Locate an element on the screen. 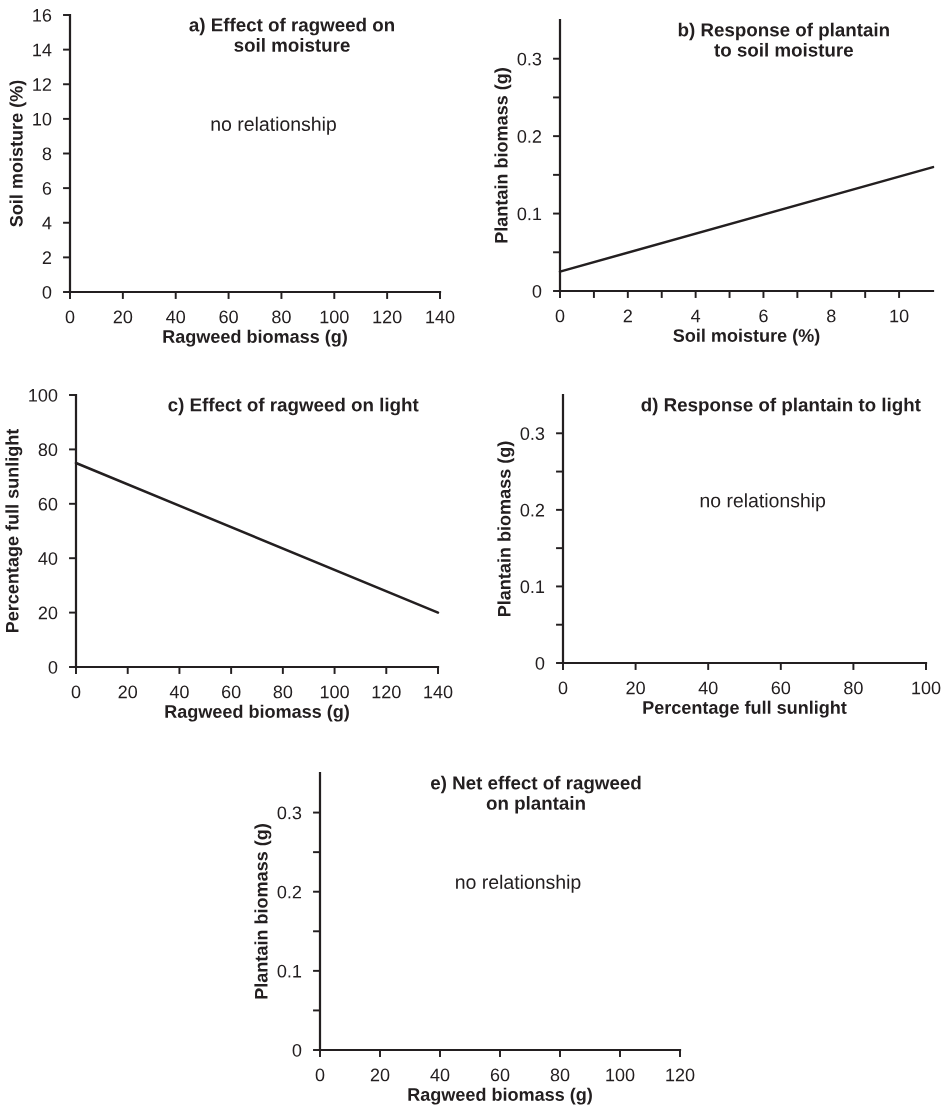  y-tick-label: 100 is located at coordinates (43, 395).